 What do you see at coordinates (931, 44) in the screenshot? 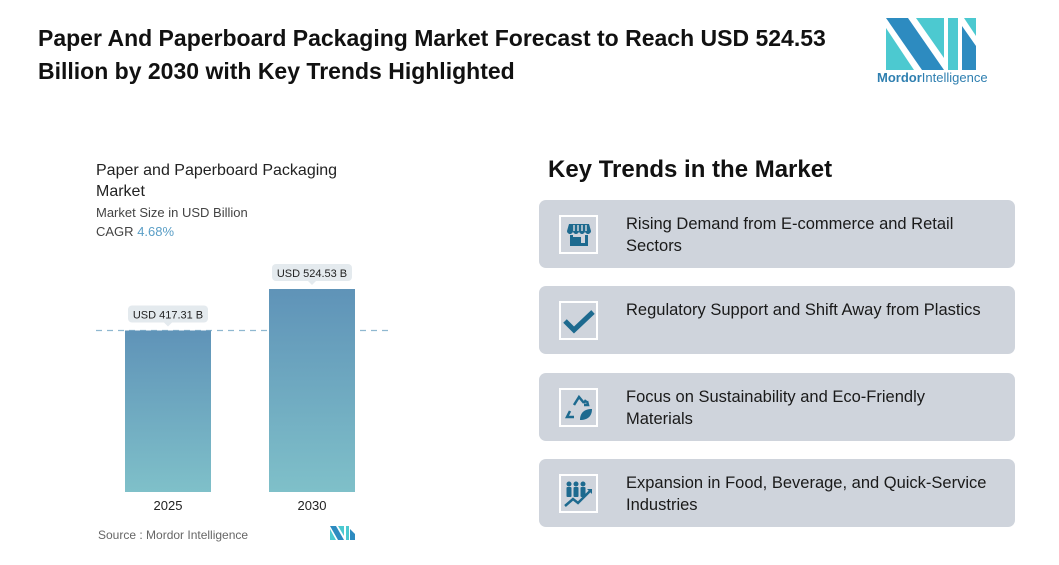
I see `mordor-intelligence-logo` at bounding box center [931, 44].